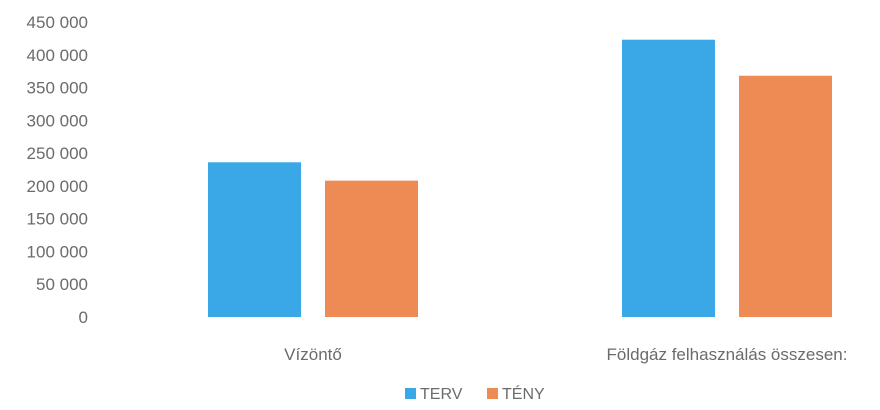 This screenshot has width=880, height=410. What do you see at coordinates (57, 22) in the screenshot?
I see `y-tick-label: 450 000` at bounding box center [57, 22].